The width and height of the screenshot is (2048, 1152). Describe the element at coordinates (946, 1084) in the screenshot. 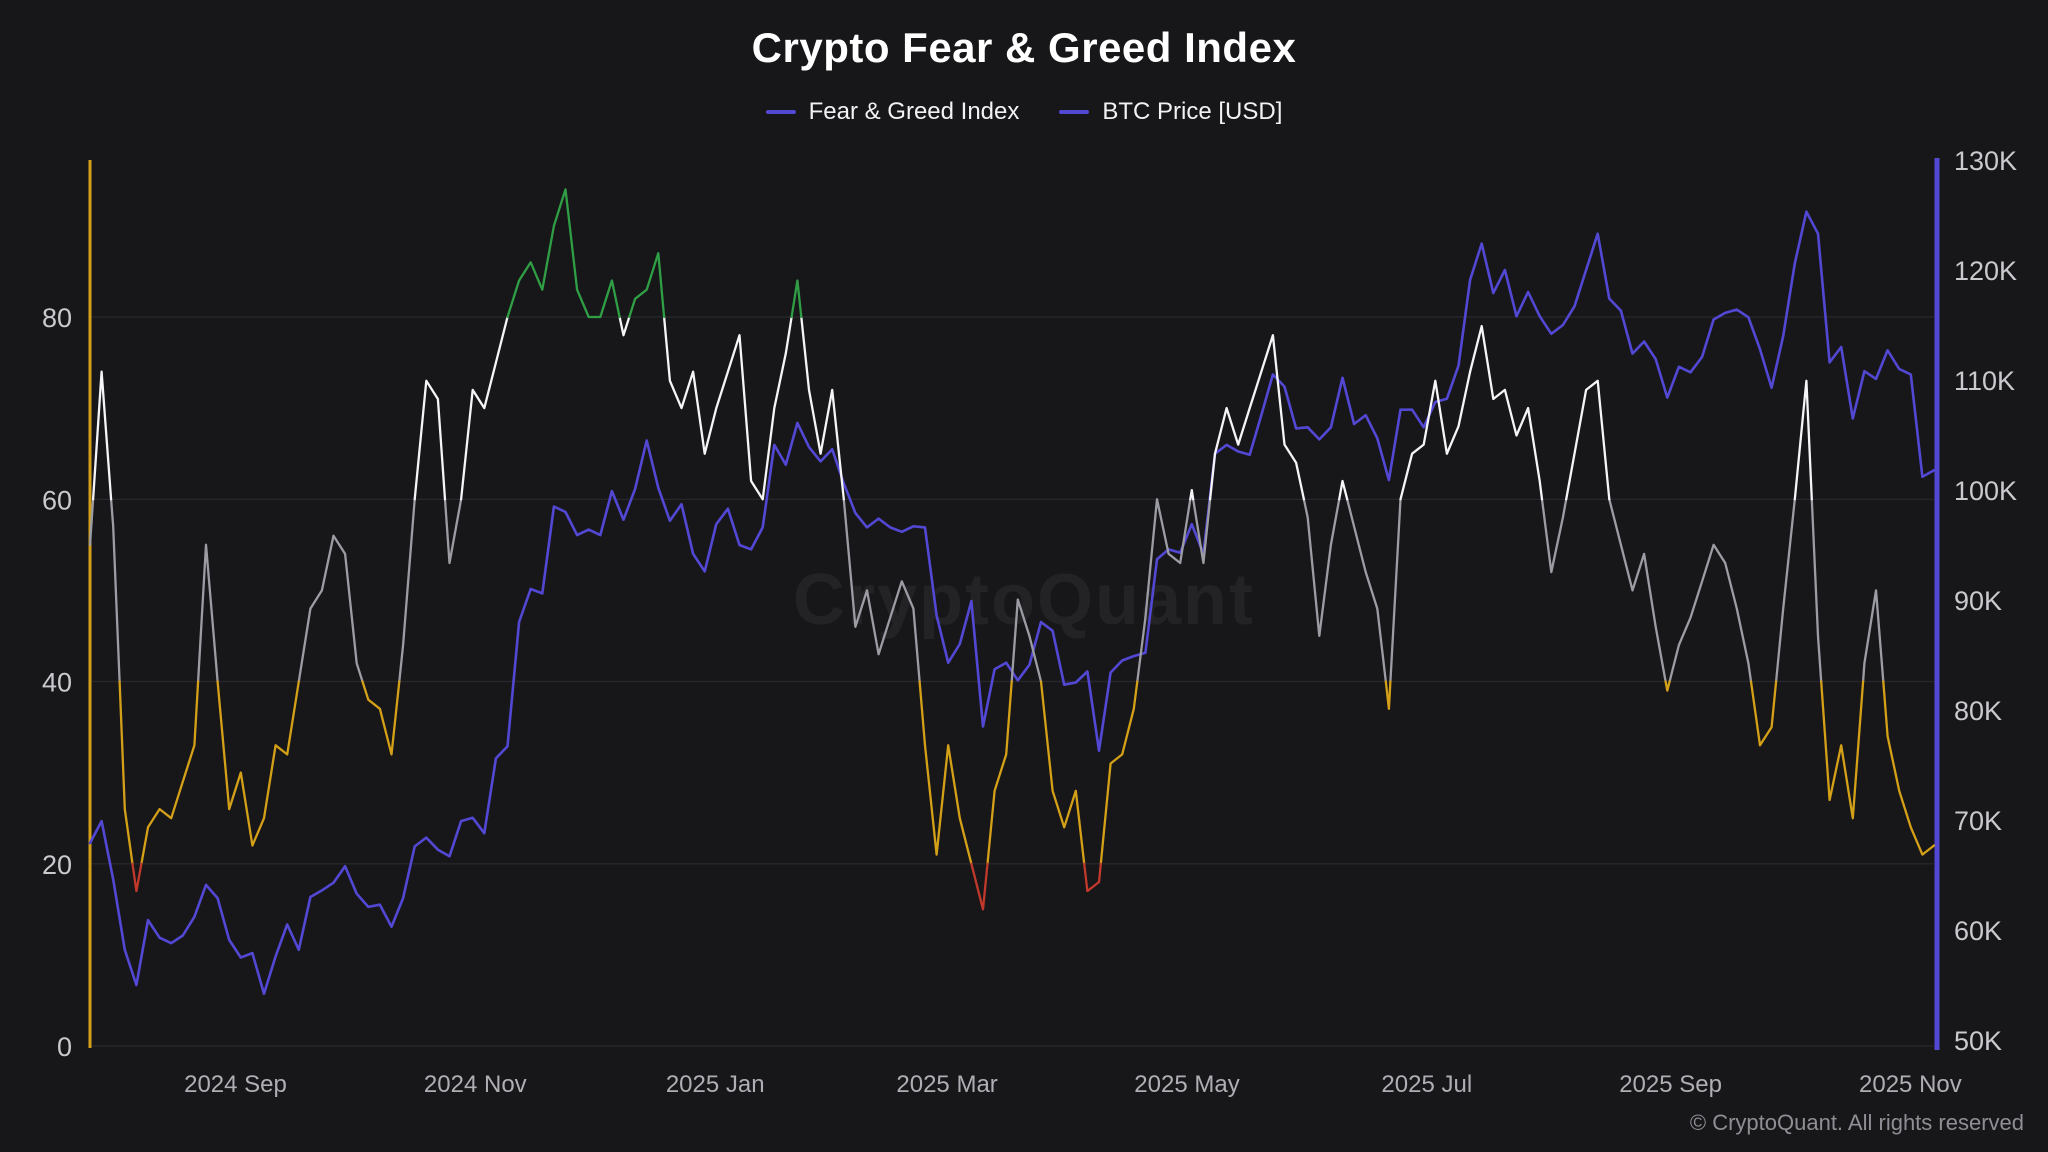

I see `x-axis-tick-label: 2025 Mar` at that location.